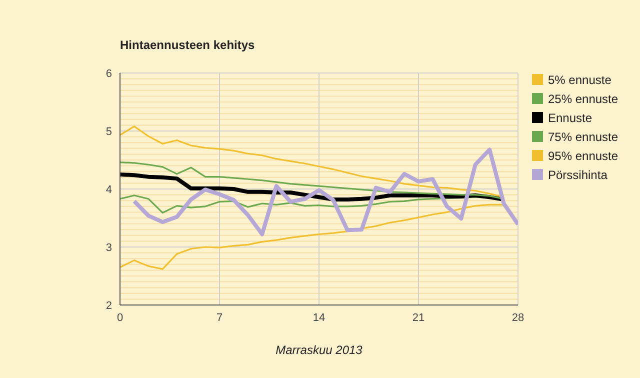  I want to click on legend-label: 5% ennuste, so click(580, 79).